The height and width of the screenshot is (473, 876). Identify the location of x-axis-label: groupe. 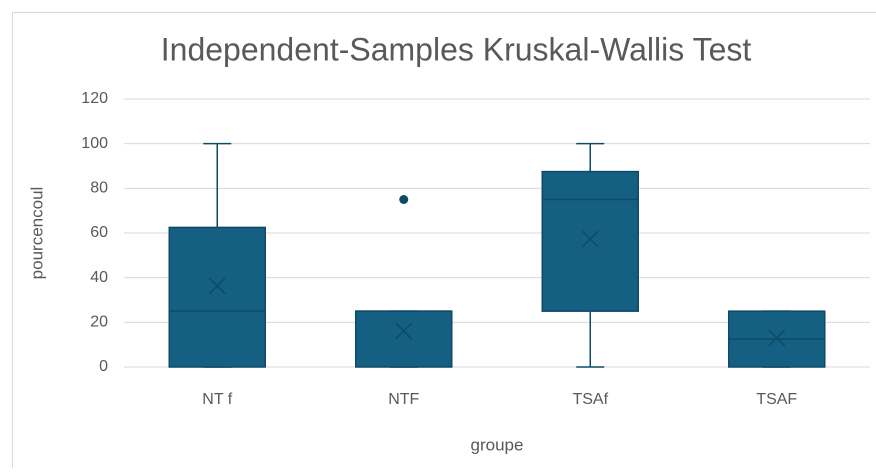
(497, 444).